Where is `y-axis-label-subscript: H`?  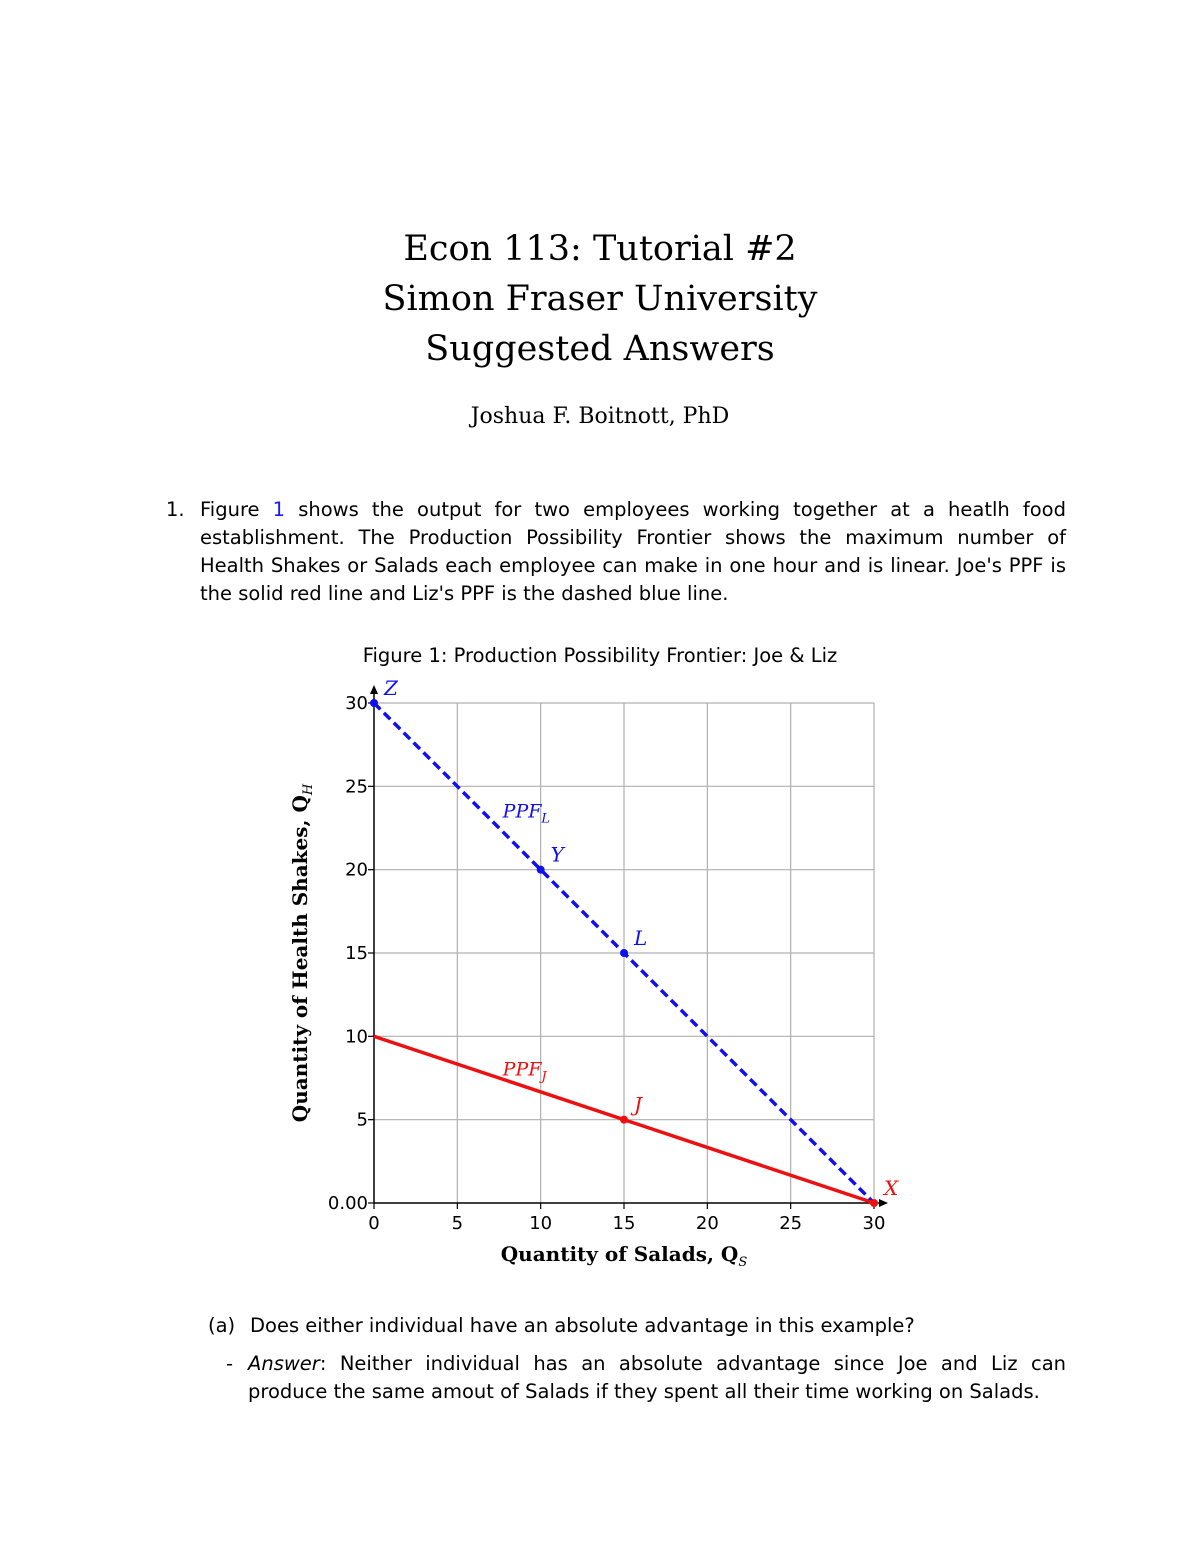
y-axis-label-subscript: H is located at coordinates (308, 789).